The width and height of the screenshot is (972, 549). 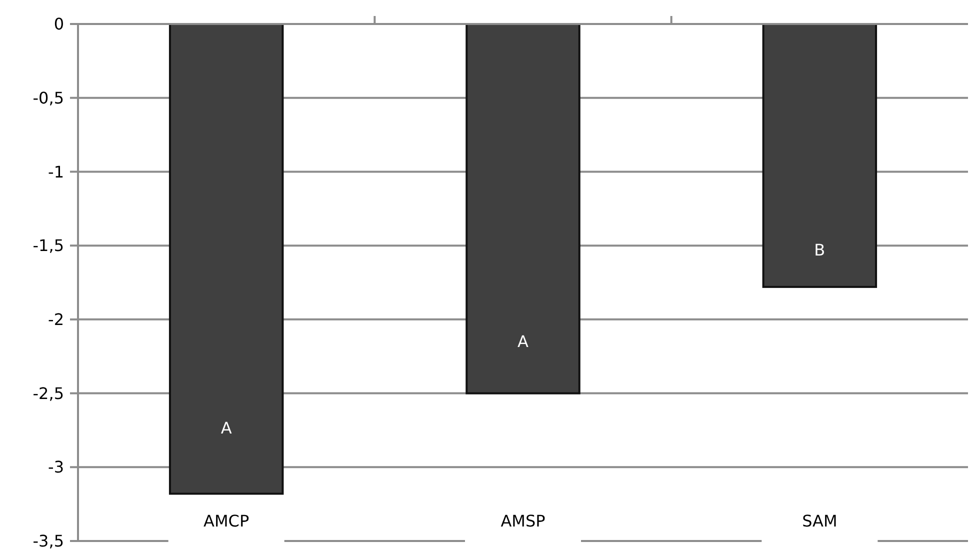 I want to click on x-tick-label: SAM, so click(x=820, y=521).